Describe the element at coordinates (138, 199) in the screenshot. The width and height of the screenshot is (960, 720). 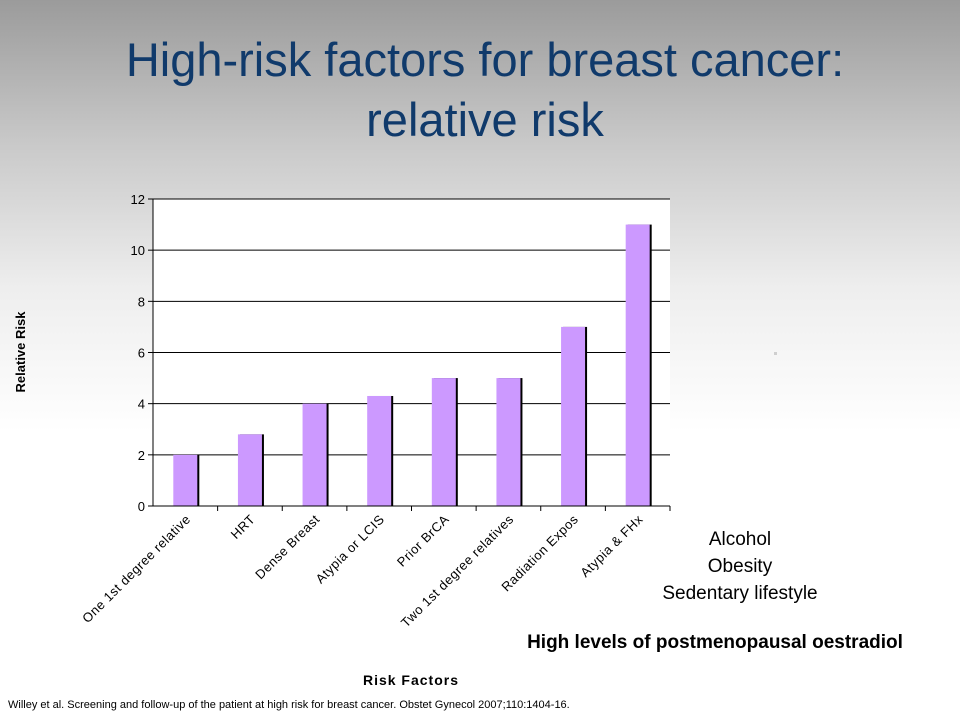
I see `y-tick-label: 12` at that location.